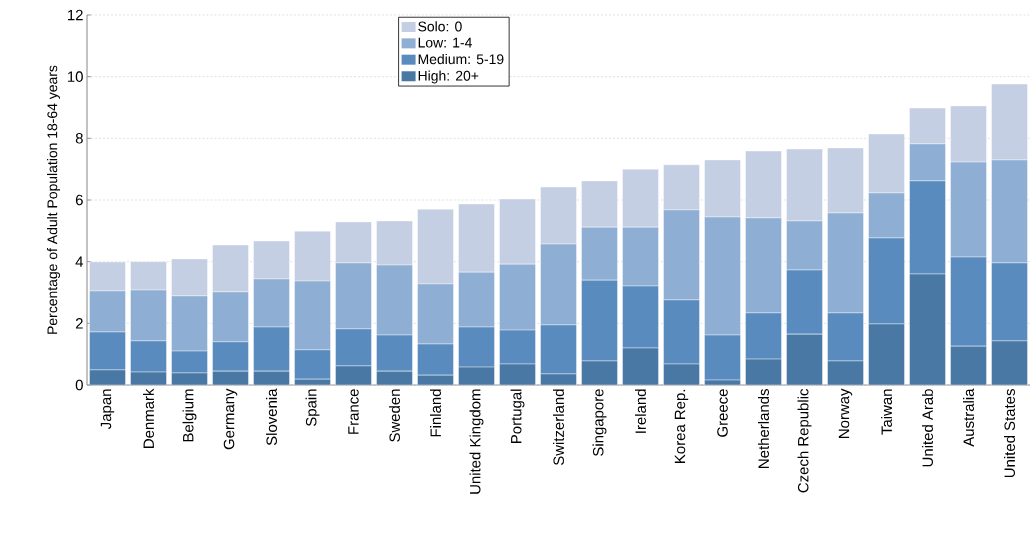  Describe the element at coordinates (54, 199) in the screenshot. I see `y-axis-title: Percentage of Adult Population 18-64 years` at that location.